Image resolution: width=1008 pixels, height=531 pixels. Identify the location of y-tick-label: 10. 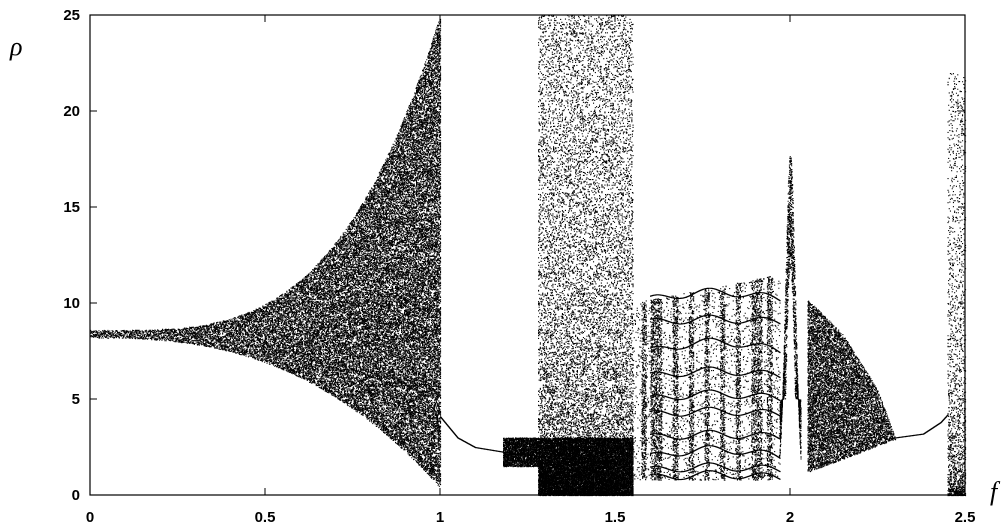
(71, 303).